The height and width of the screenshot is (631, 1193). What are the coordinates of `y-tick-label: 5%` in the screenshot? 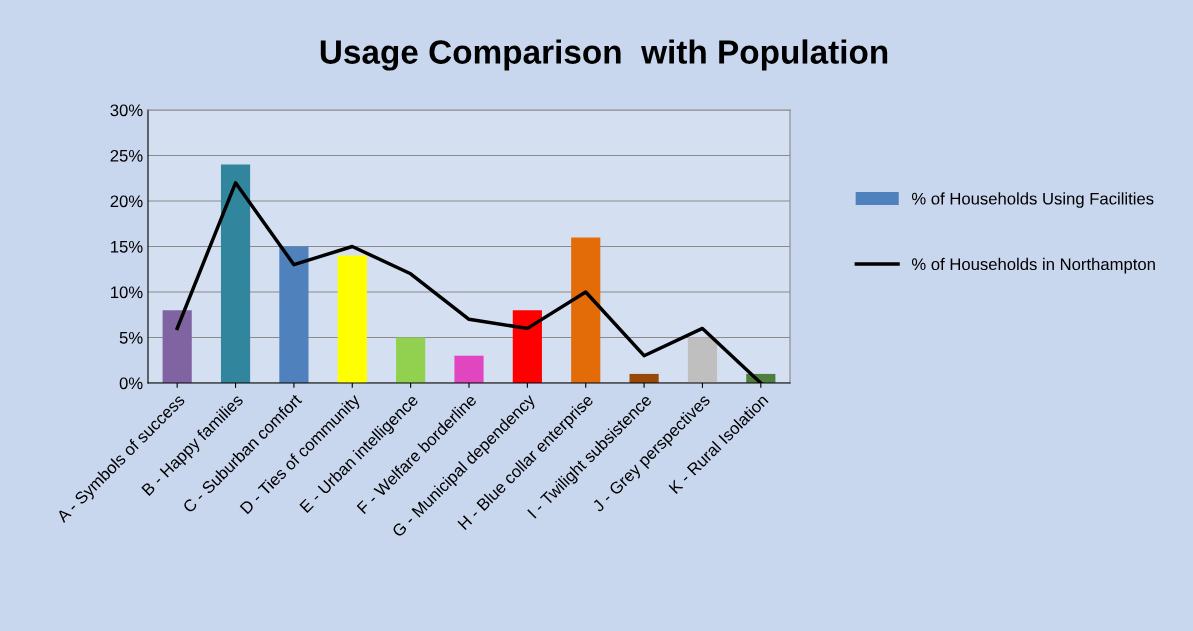 It's located at (131, 337).